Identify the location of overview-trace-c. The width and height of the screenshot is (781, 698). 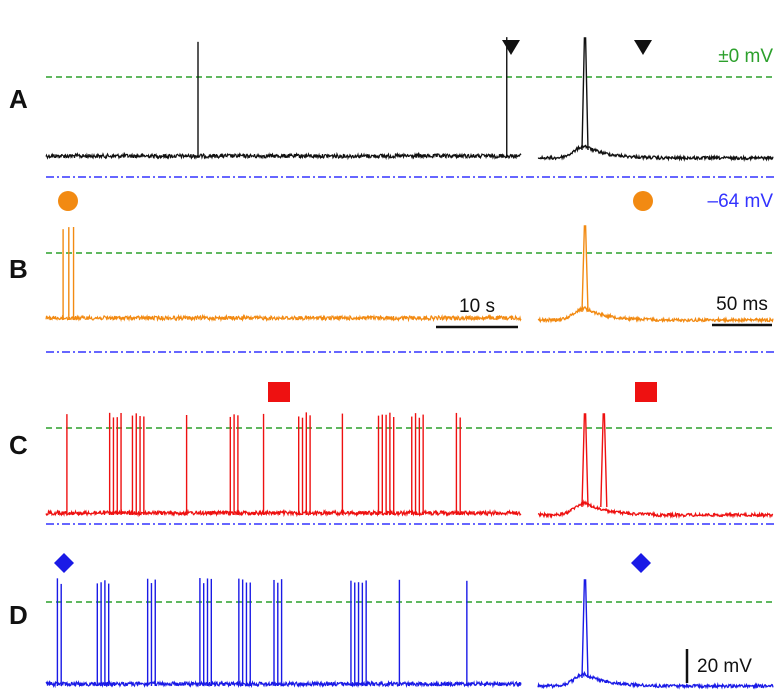
(283, 513).